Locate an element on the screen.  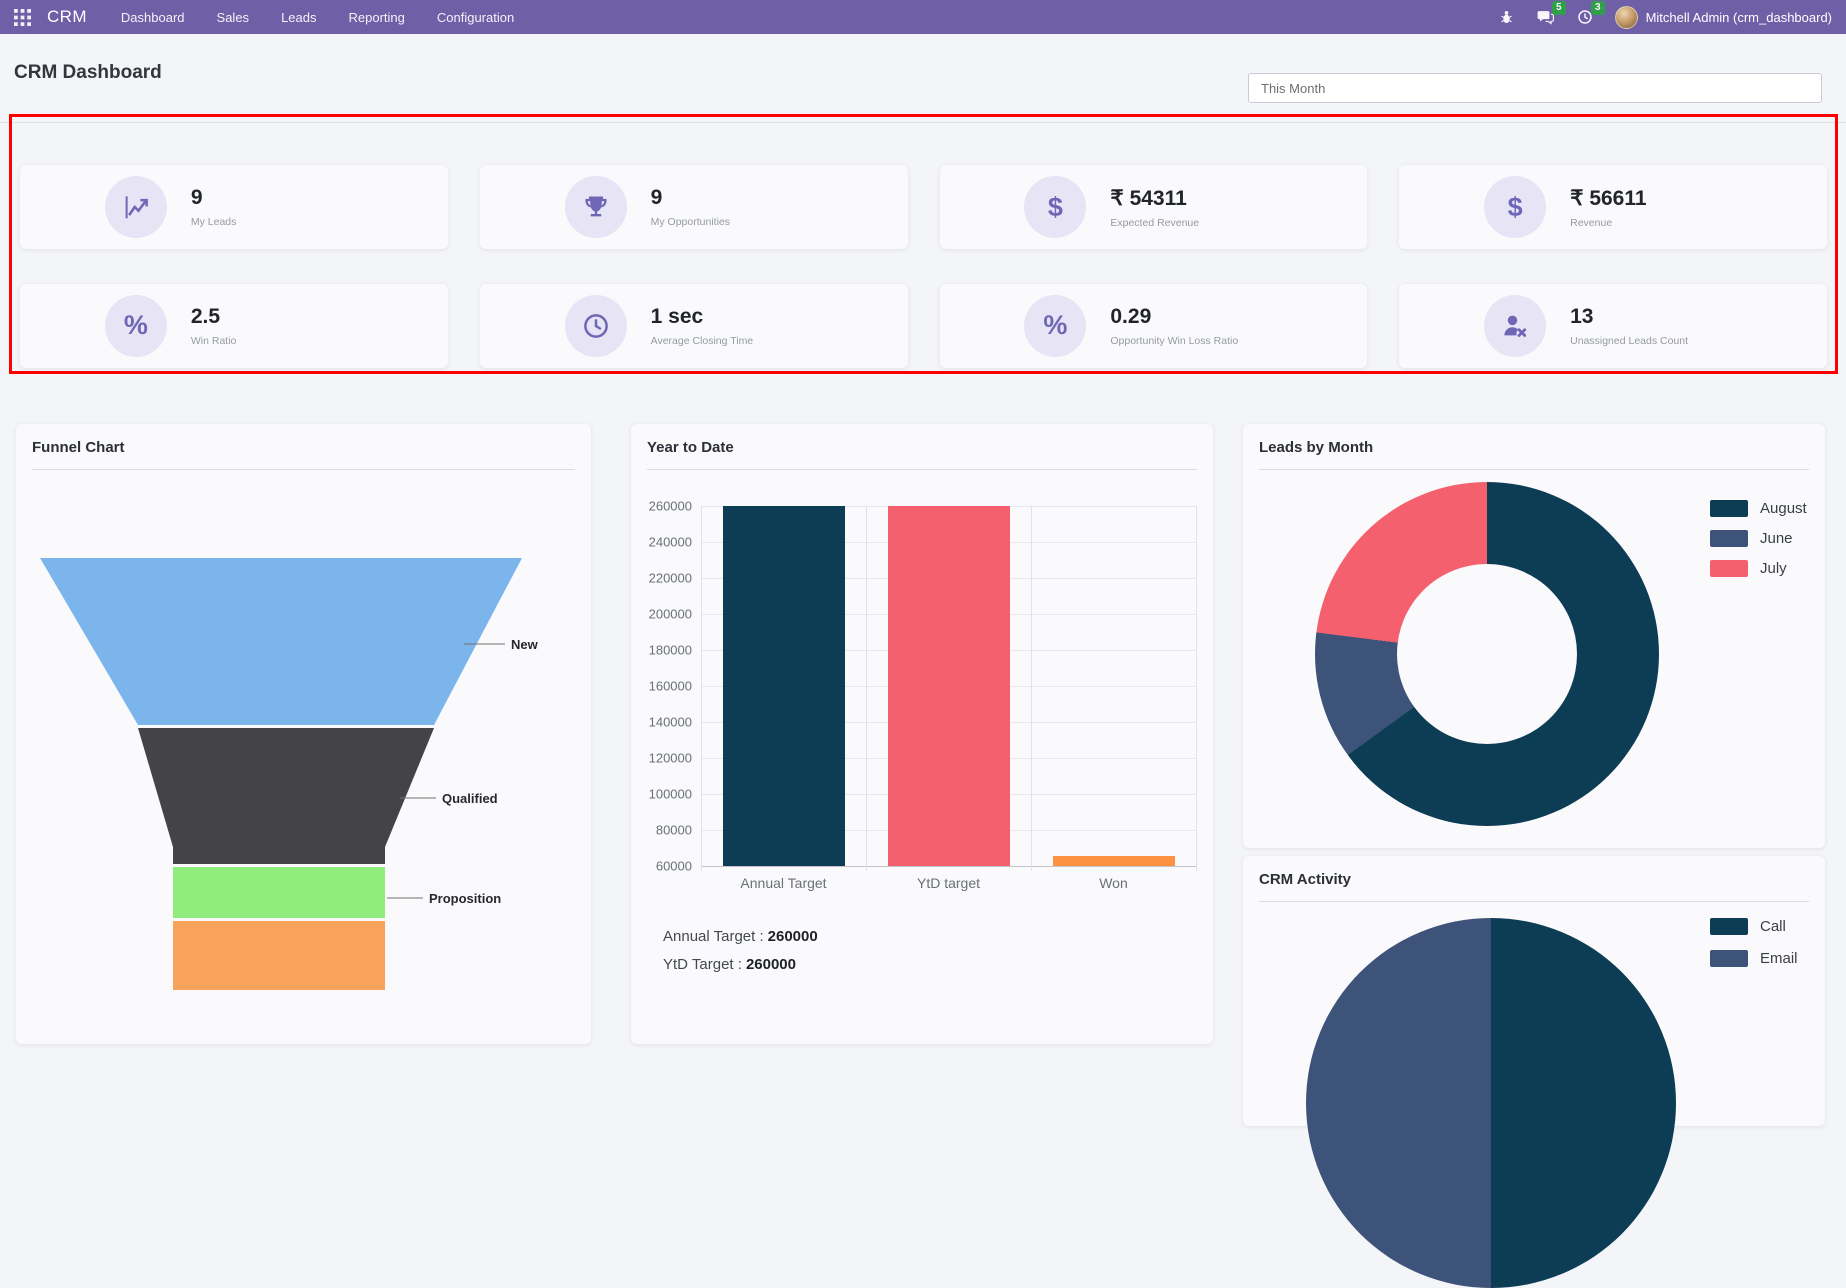
annotation-label: Annual Target : is located at coordinates (713, 936).